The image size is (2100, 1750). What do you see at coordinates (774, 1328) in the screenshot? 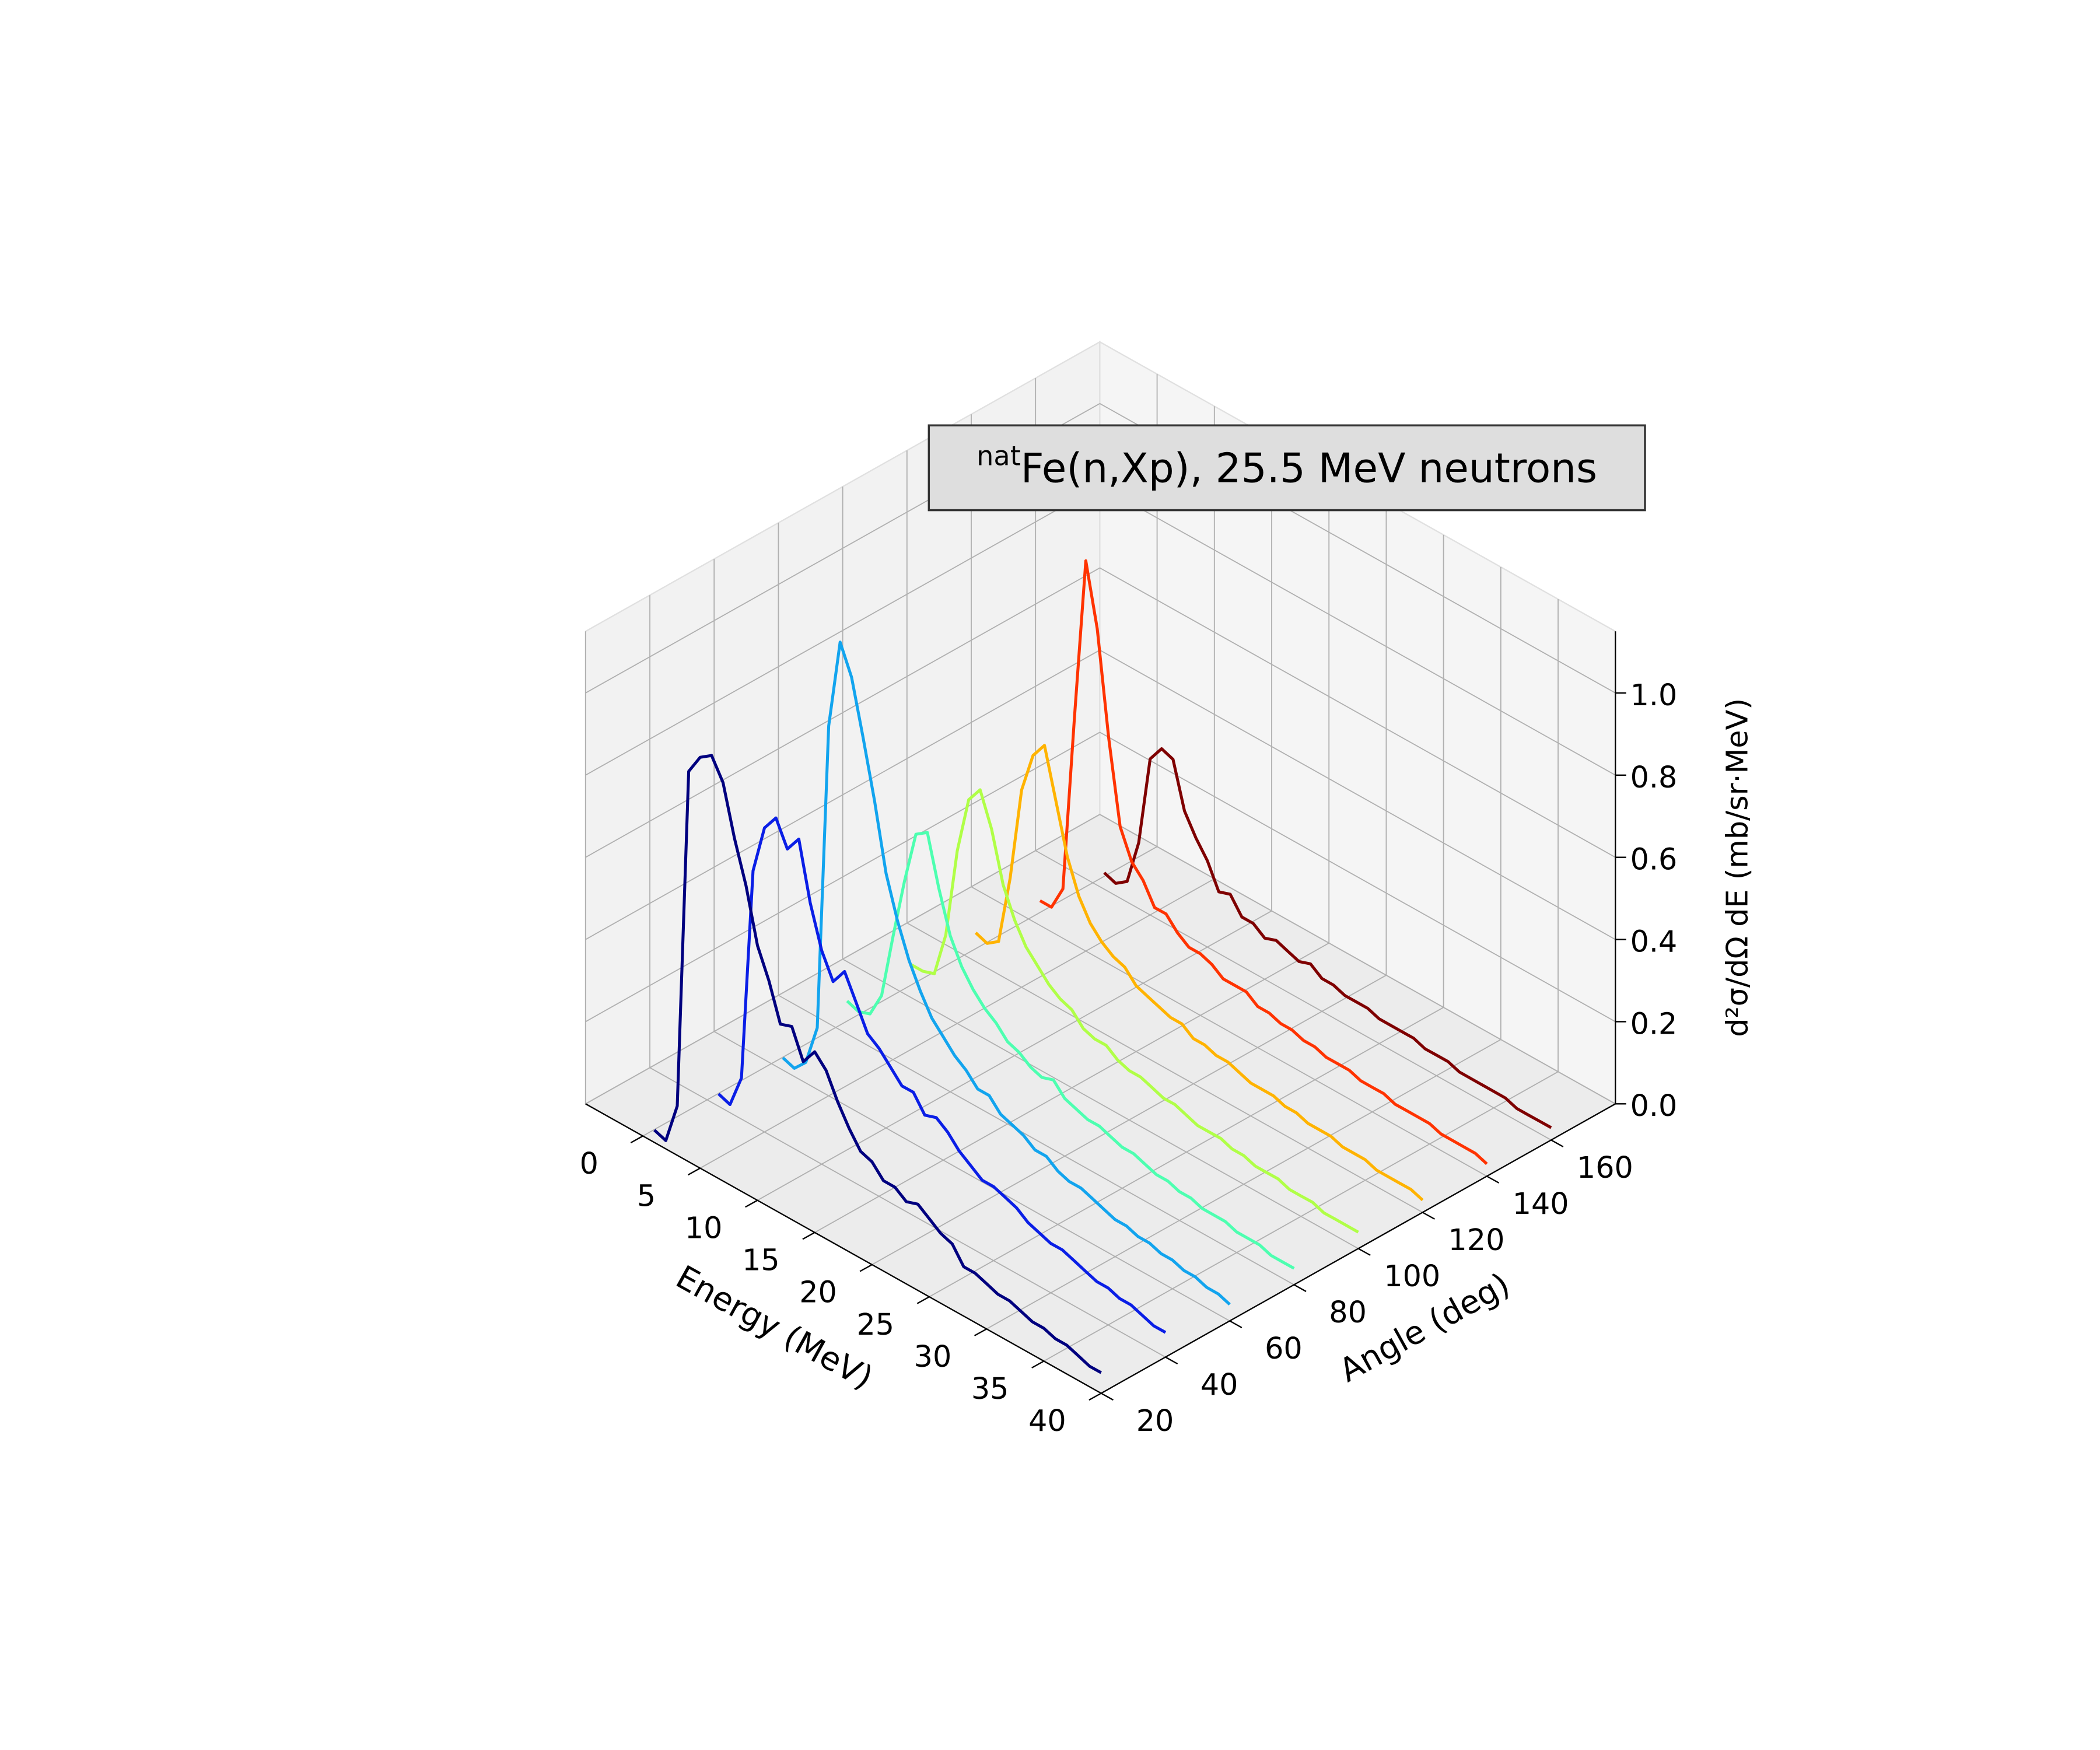
I see `x-axis-label: Energy (MeV)` at bounding box center [774, 1328].